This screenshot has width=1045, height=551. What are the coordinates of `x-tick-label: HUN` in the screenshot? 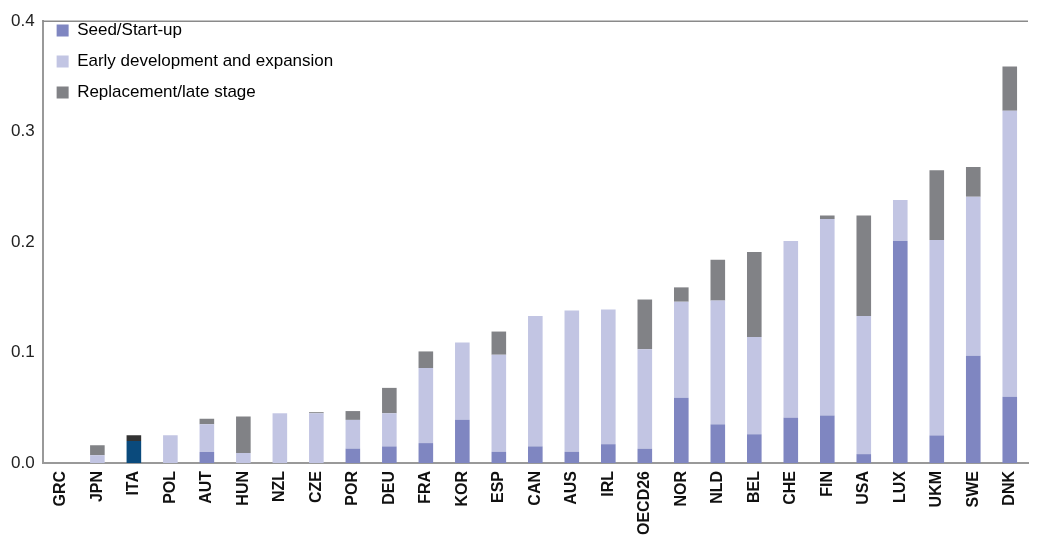 It's located at (242, 488).